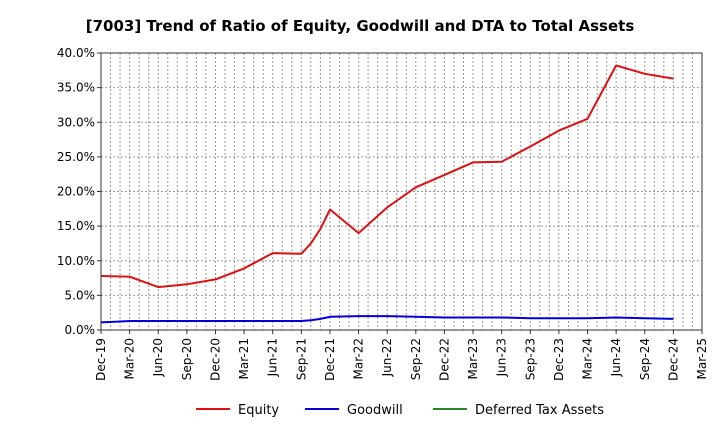 The height and width of the screenshot is (440, 720). What do you see at coordinates (76, 122) in the screenshot?
I see `y-tick-label: 30.0%` at bounding box center [76, 122].